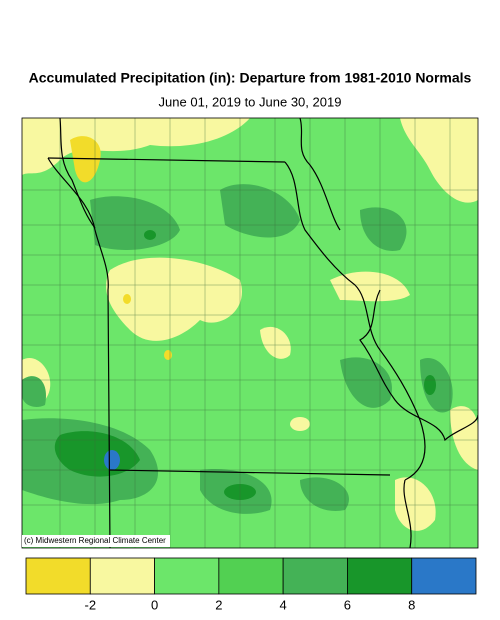 The image size is (500, 620). I want to click on legend-tick-label: 6, so click(347, 604).